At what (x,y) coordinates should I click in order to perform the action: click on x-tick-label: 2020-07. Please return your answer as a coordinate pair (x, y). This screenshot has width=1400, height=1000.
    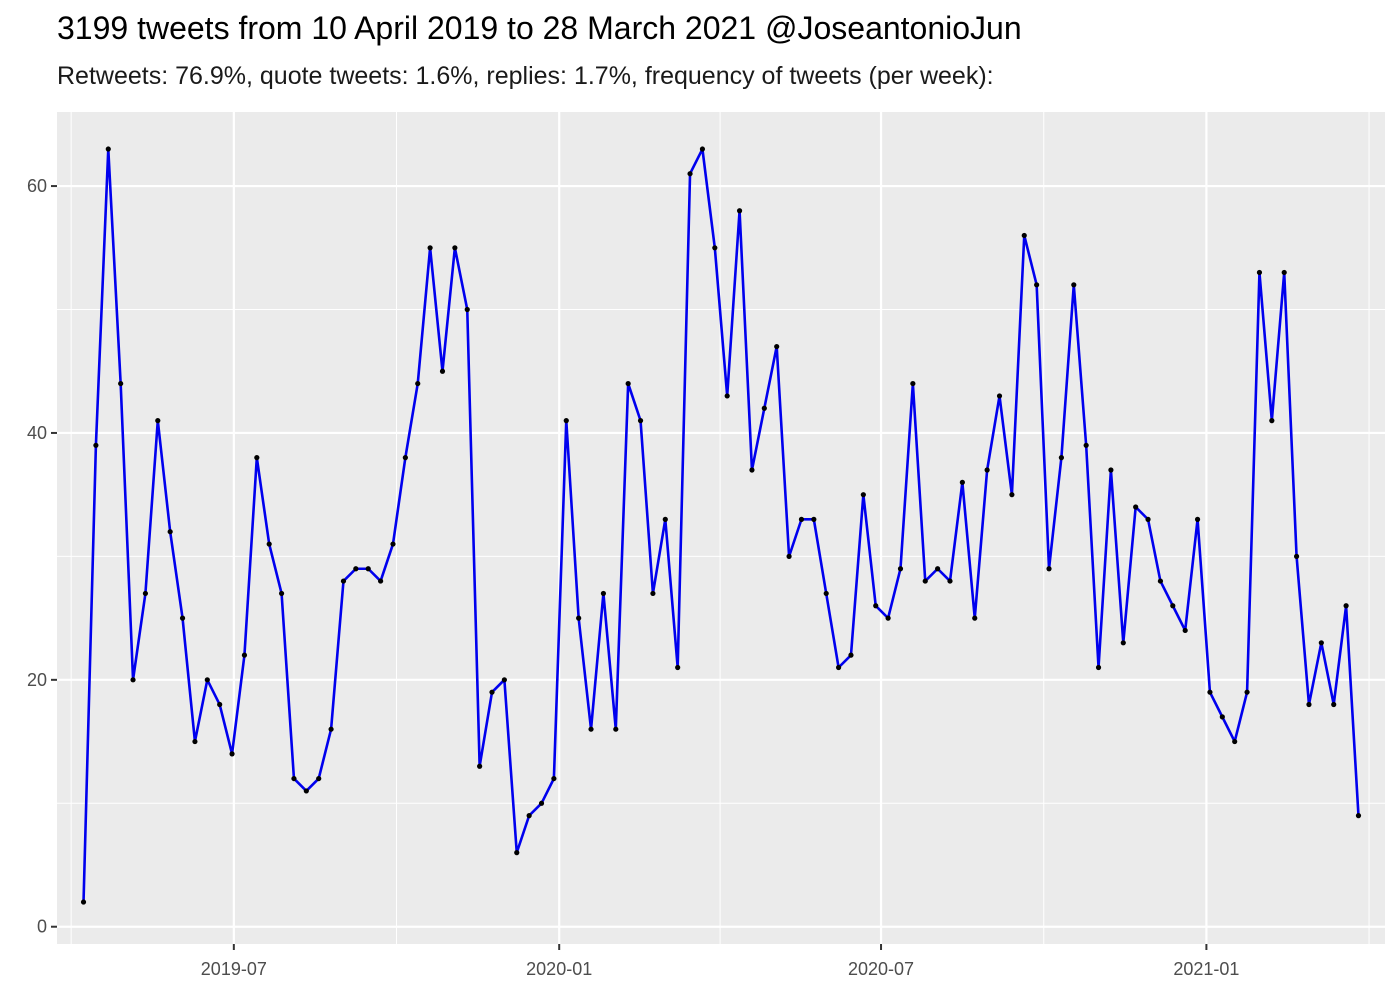
    Looking at the image, I should click on (881, 969).